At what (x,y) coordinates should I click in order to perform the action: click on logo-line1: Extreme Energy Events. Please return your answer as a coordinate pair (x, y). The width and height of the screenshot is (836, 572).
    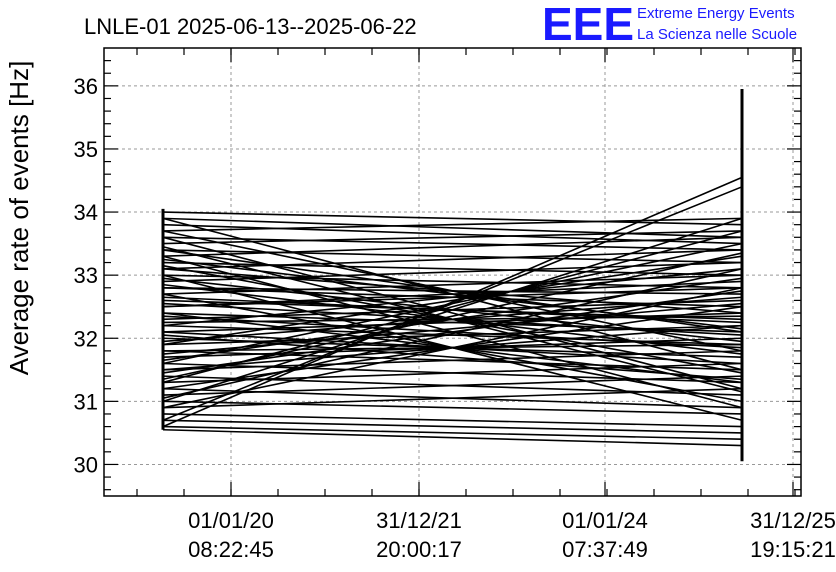
    Looking at the image, I should click on (716, 13).